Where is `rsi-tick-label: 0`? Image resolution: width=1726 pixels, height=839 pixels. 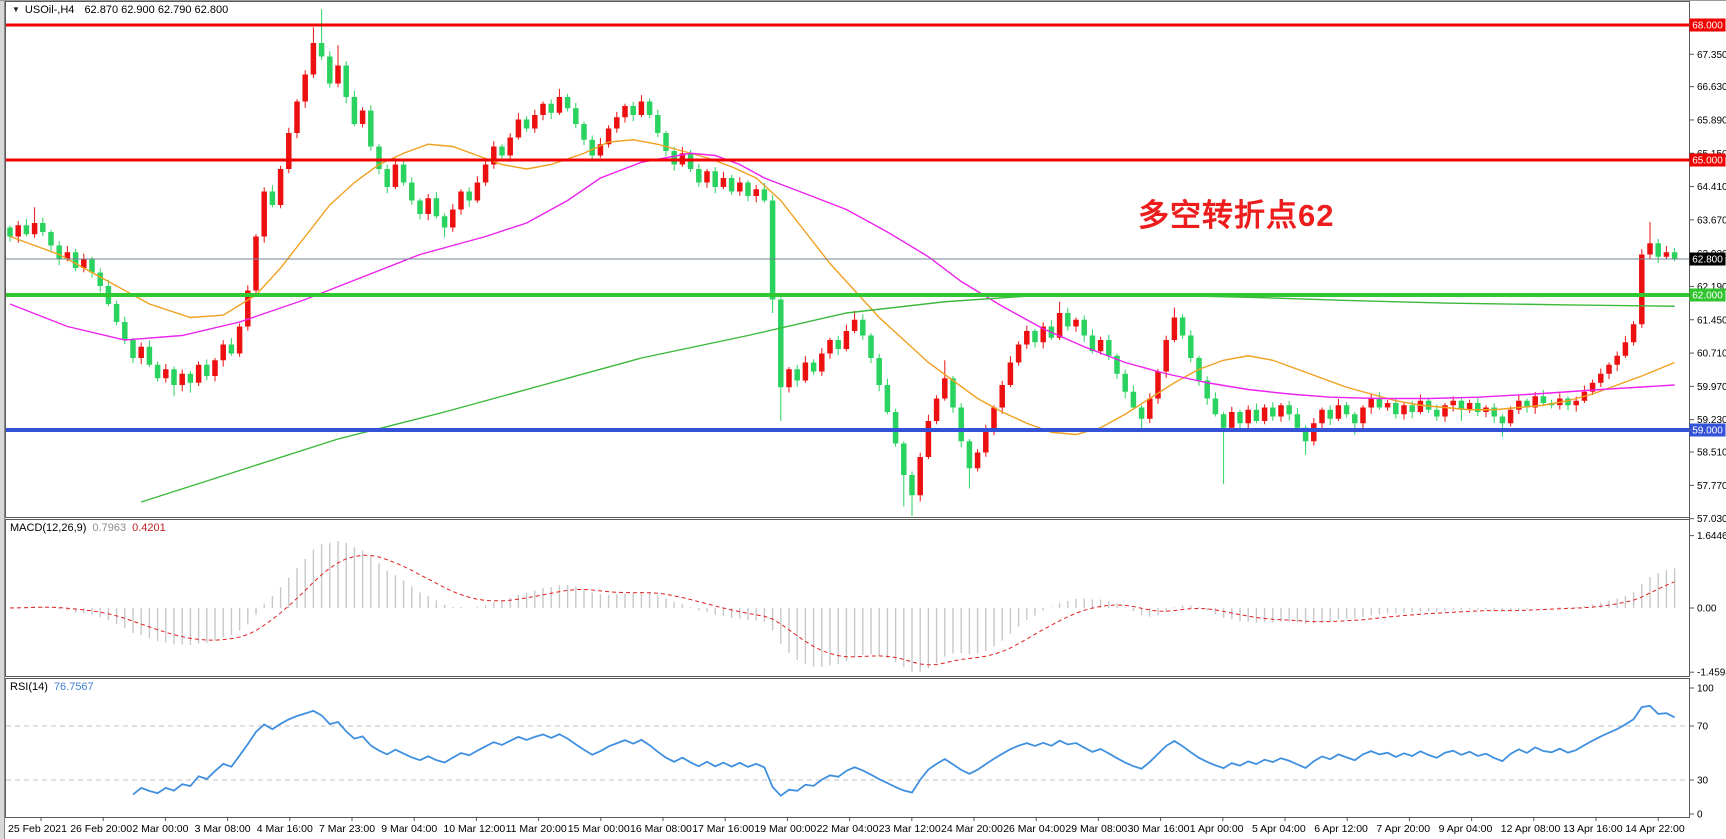
rsi-tick-label: 0 is located at coordinates (1700, 815).